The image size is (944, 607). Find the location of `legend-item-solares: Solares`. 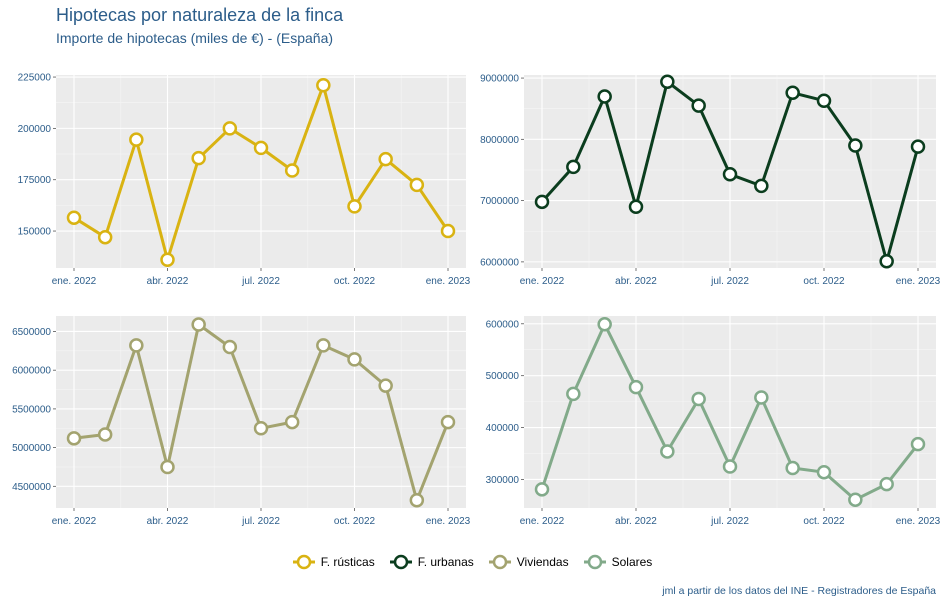

legend-item-solares: Solares is located at coordinates (618, 562).